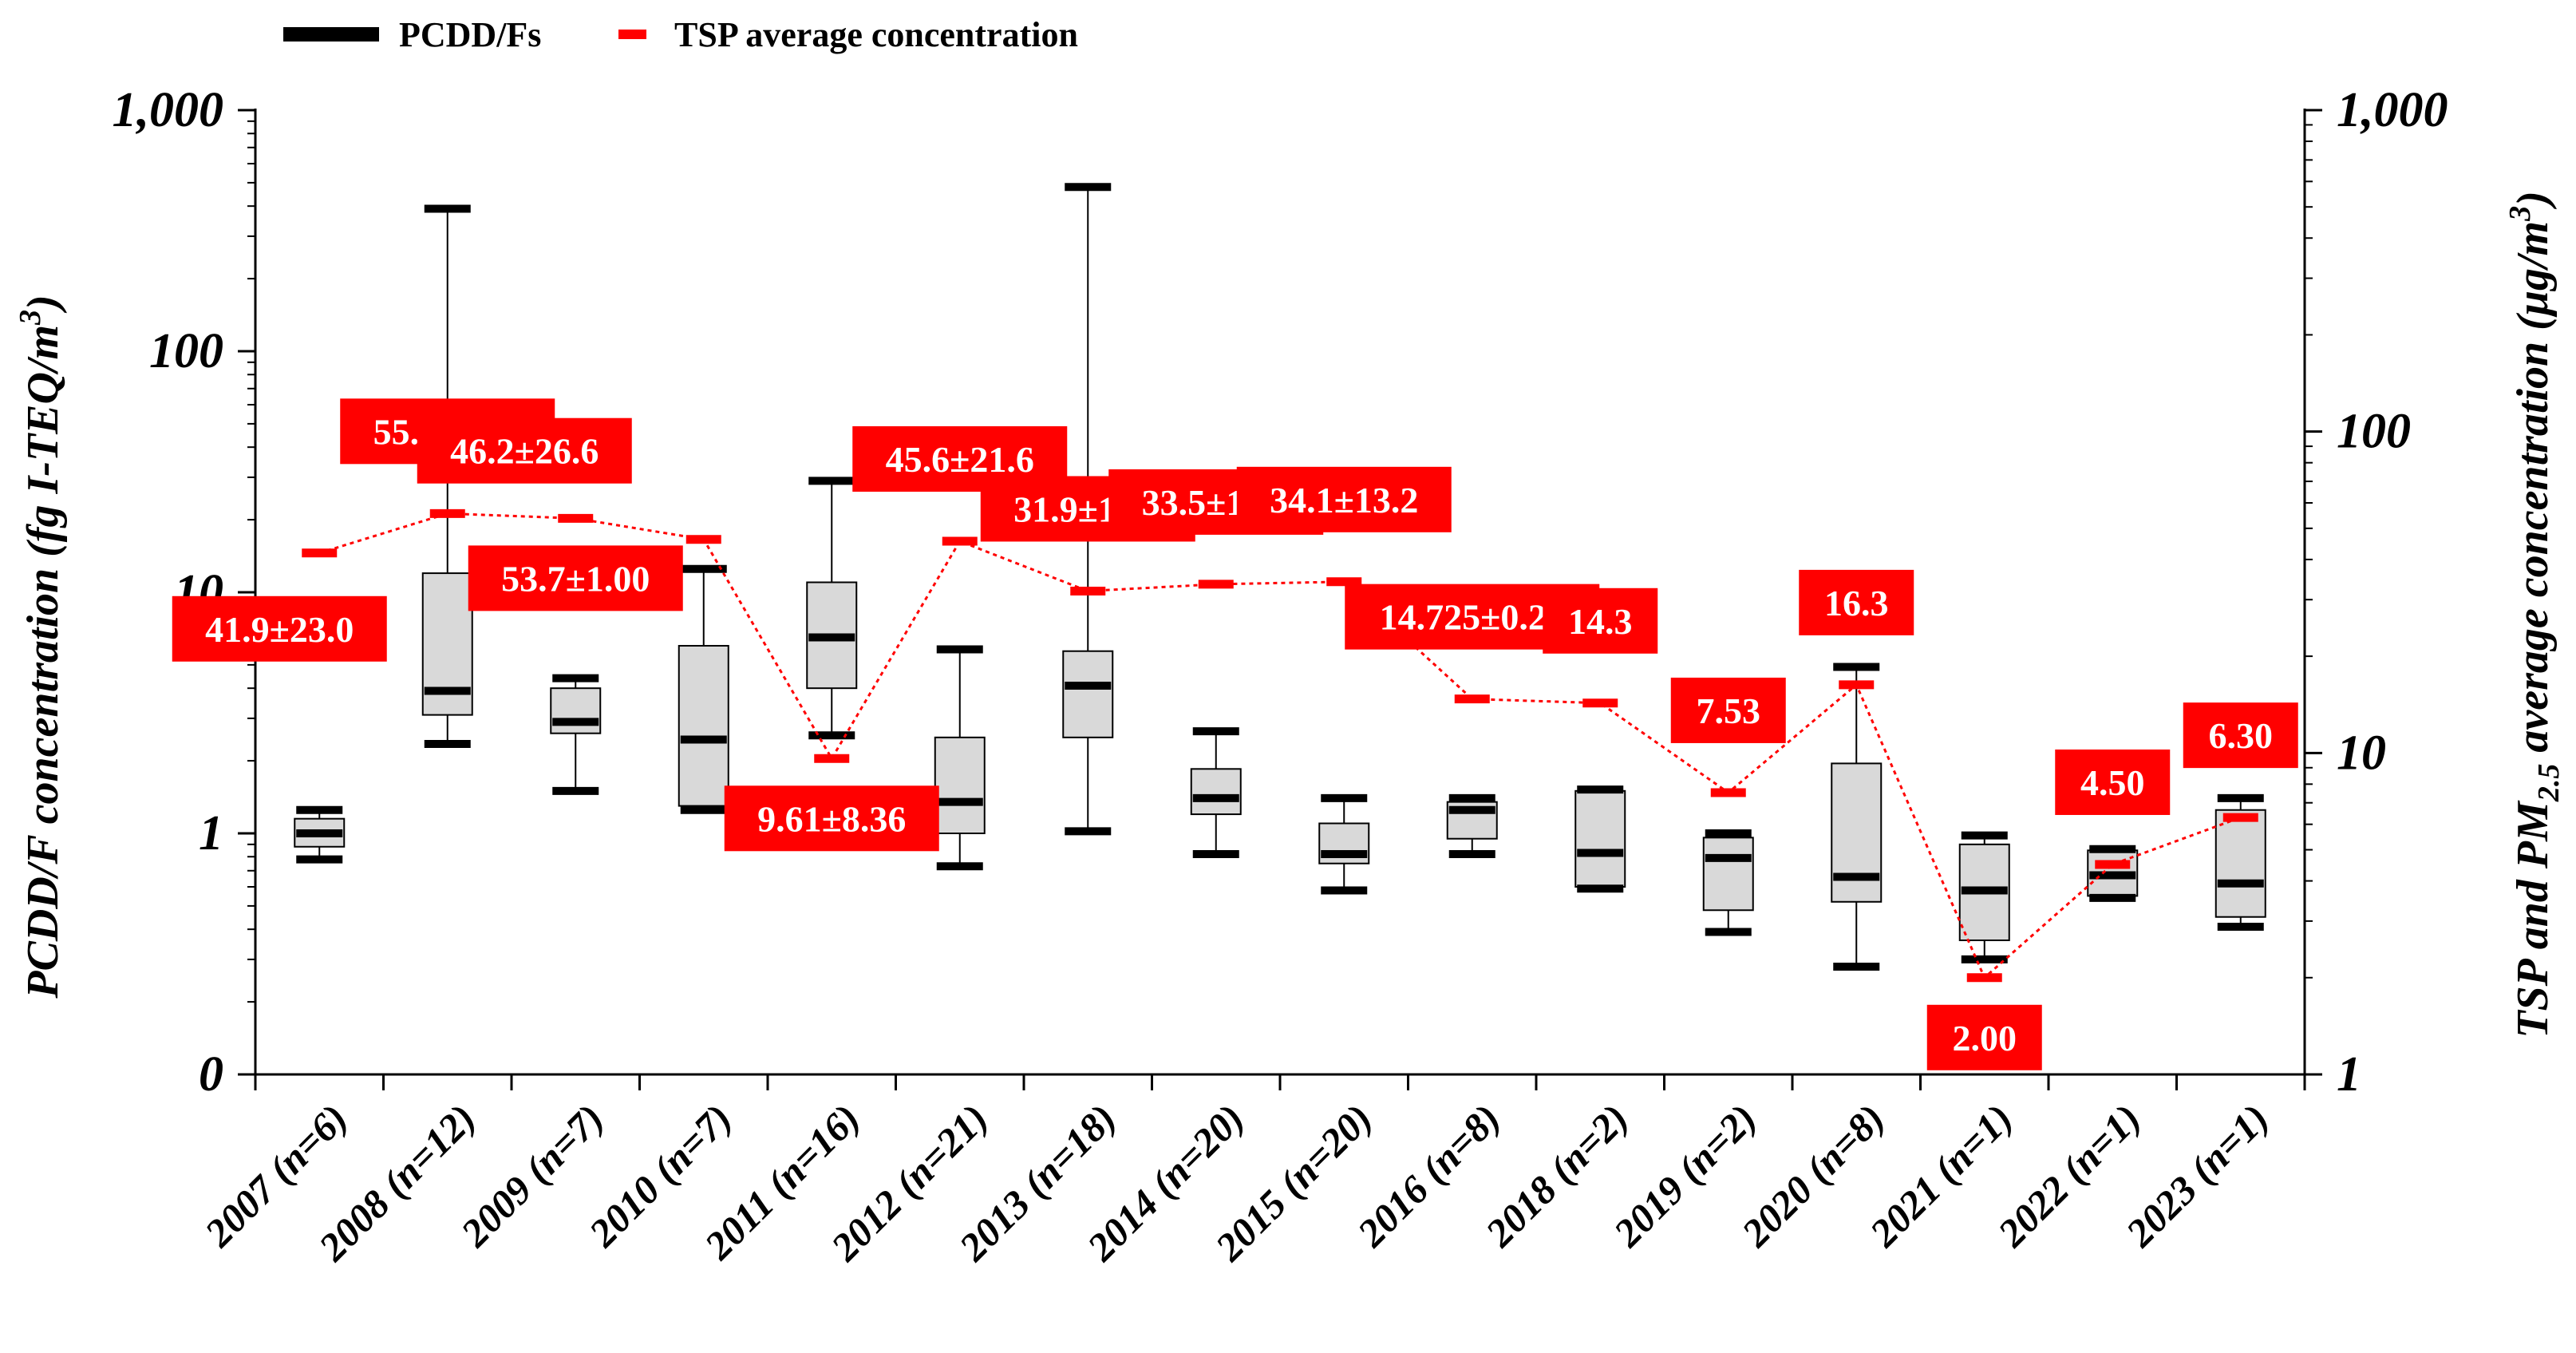 The width and height of the screenshot is (2576, 1353). I want to click on left-axis-title: PCDD/F concentration (fg I-TEQ/m3), so click(41, 647).